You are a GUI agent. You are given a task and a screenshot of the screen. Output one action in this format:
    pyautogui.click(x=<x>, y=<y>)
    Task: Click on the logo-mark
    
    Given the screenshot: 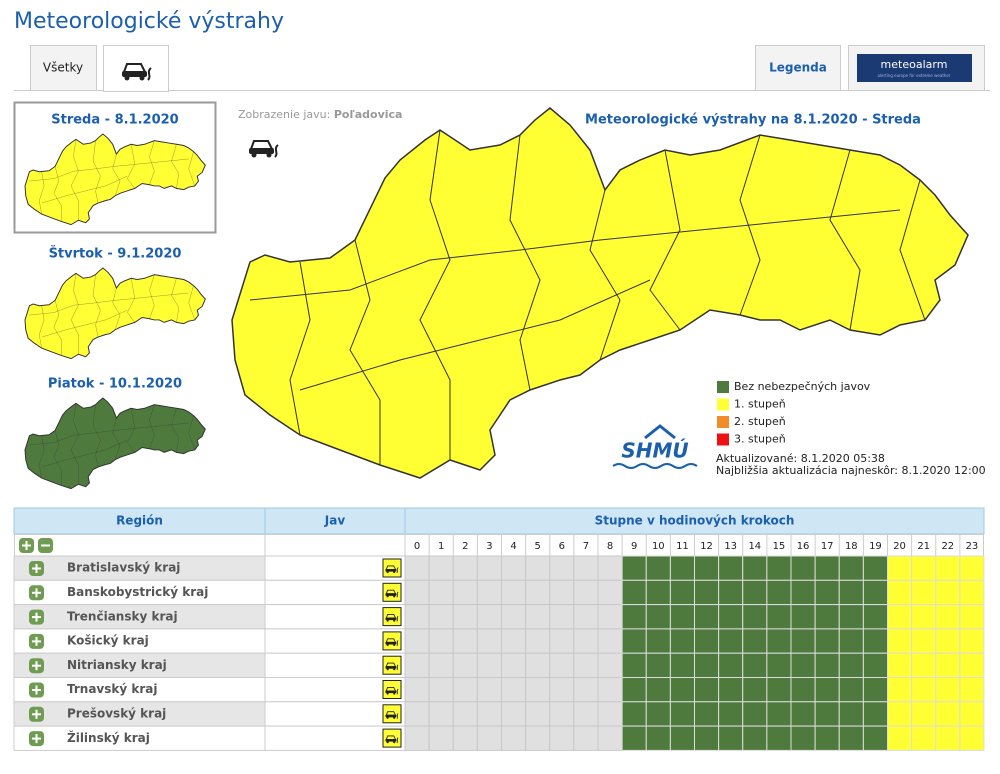 What is the action you would take?
    pyautogui.click(x=660, y=432)
    